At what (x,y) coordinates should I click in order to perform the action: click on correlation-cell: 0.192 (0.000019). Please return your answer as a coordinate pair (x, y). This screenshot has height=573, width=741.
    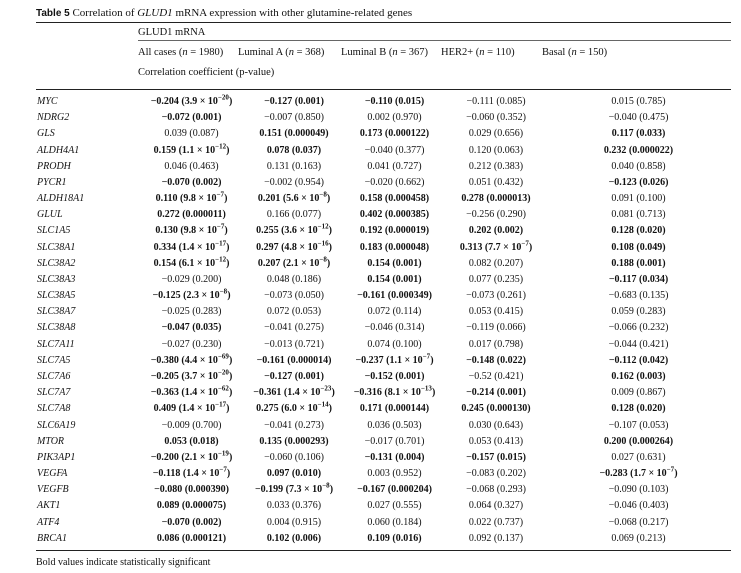
    Looking at the image, I should click on (394, 231).